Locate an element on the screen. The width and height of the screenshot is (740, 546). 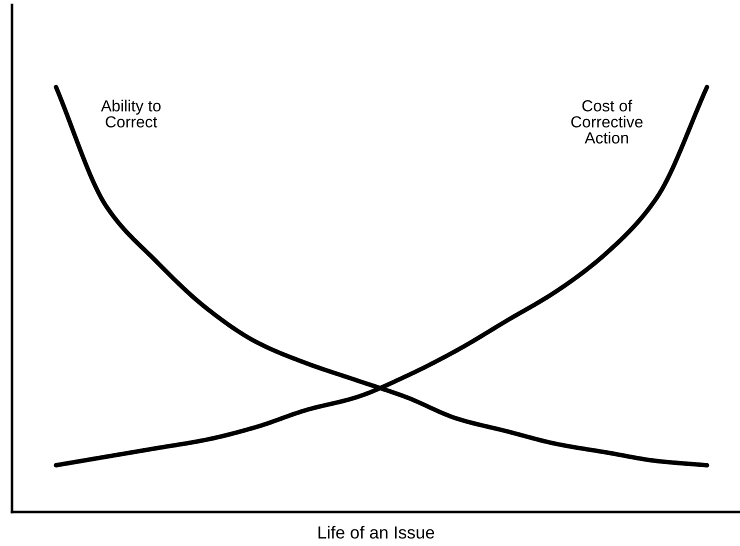
x-axis-title: Life of an Issue is located at coordinates (376, 532).